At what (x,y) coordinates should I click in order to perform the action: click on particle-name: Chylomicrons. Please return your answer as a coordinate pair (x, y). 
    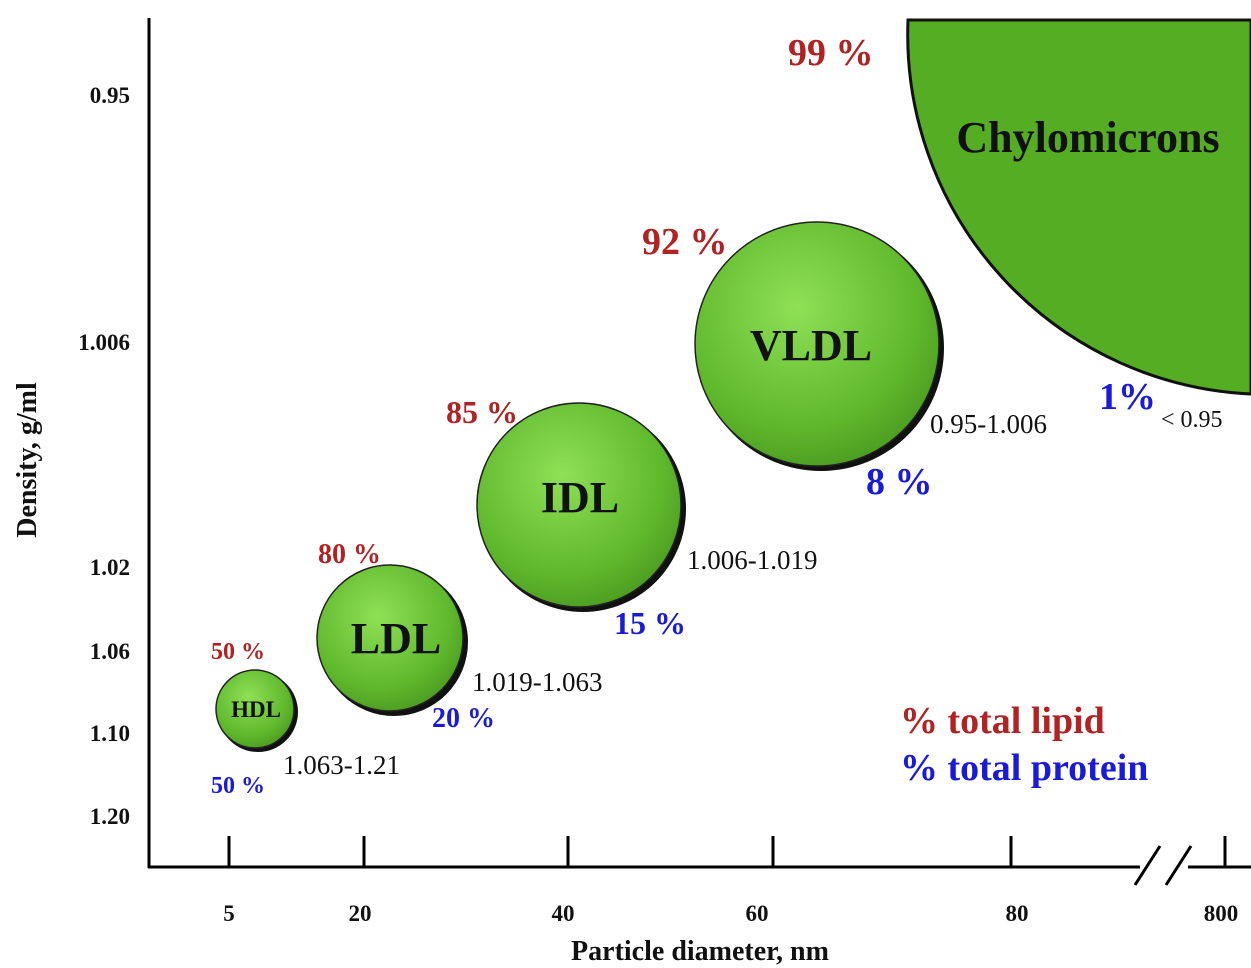
    Looking at the image, I should click on (1087, 137).